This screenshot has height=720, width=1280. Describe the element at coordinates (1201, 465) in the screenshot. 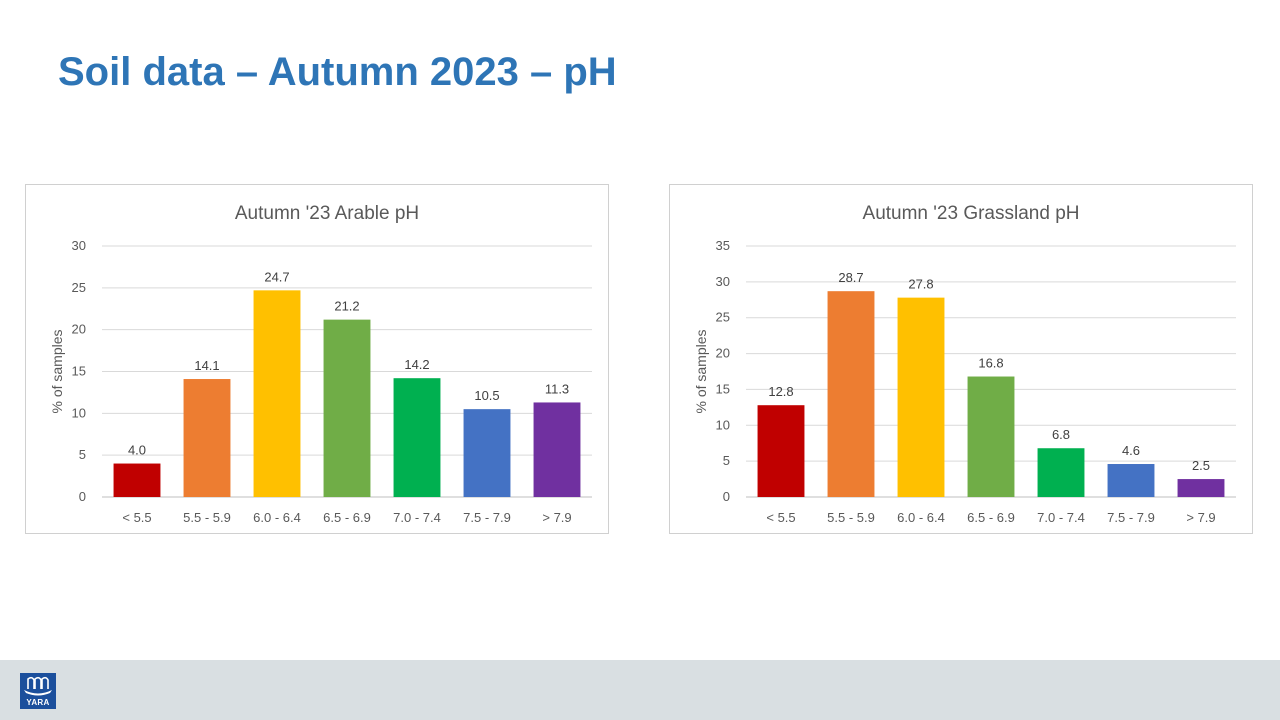

I see `data-label: 2.5` at that location.